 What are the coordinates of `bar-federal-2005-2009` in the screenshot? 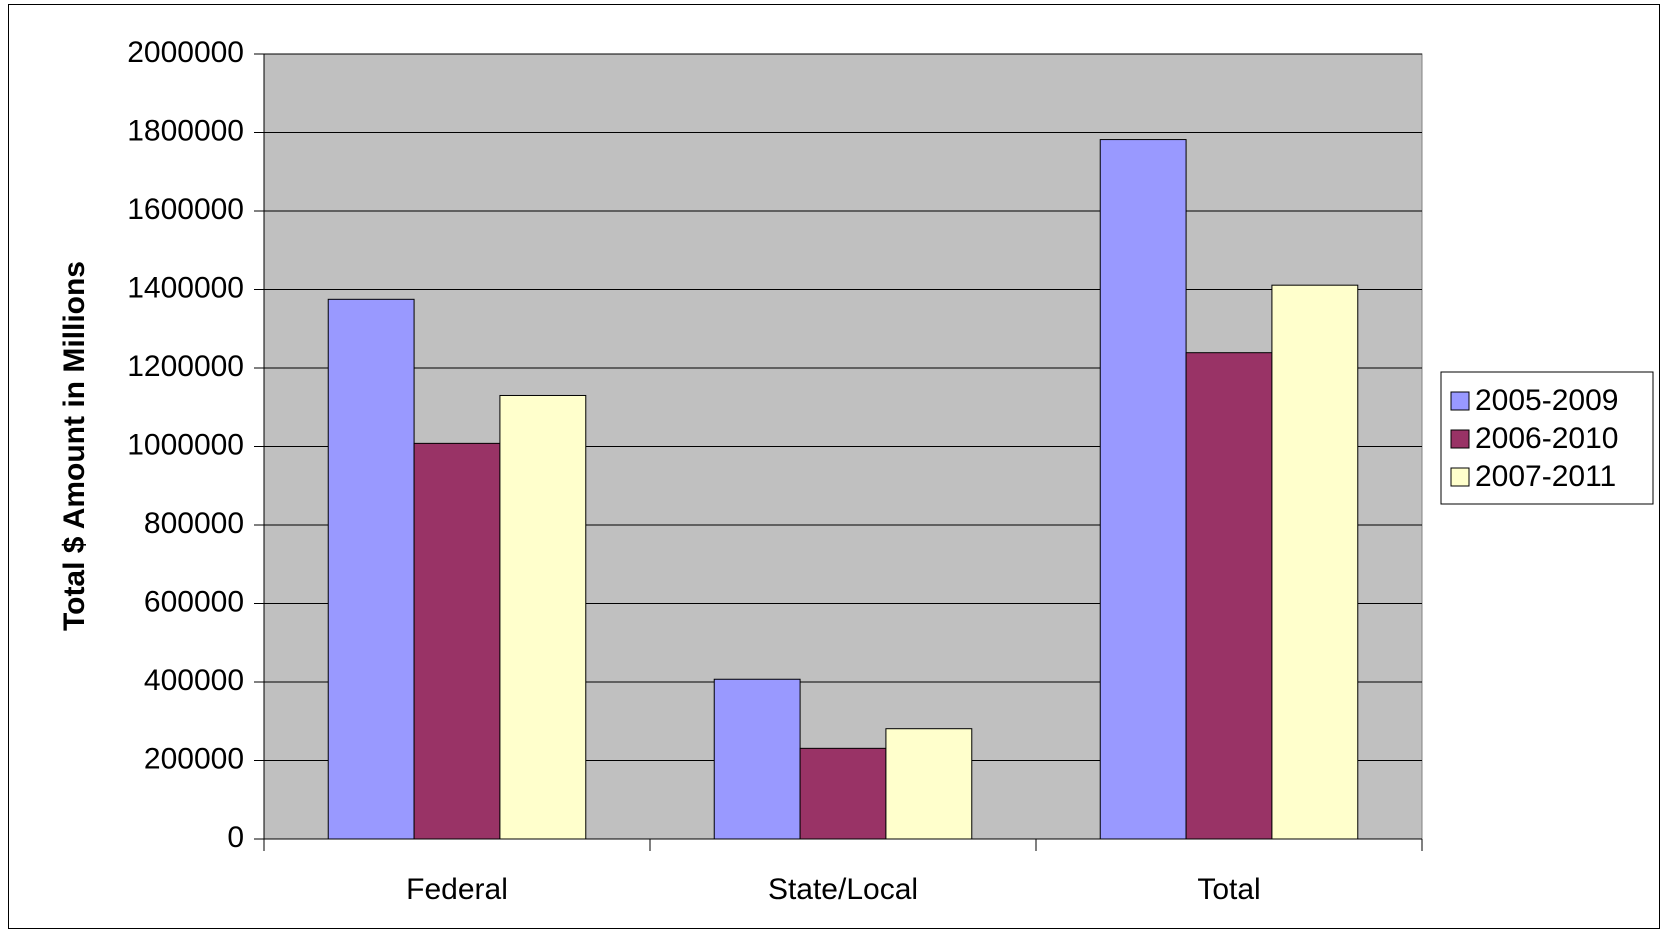 It's located at (371, 569).